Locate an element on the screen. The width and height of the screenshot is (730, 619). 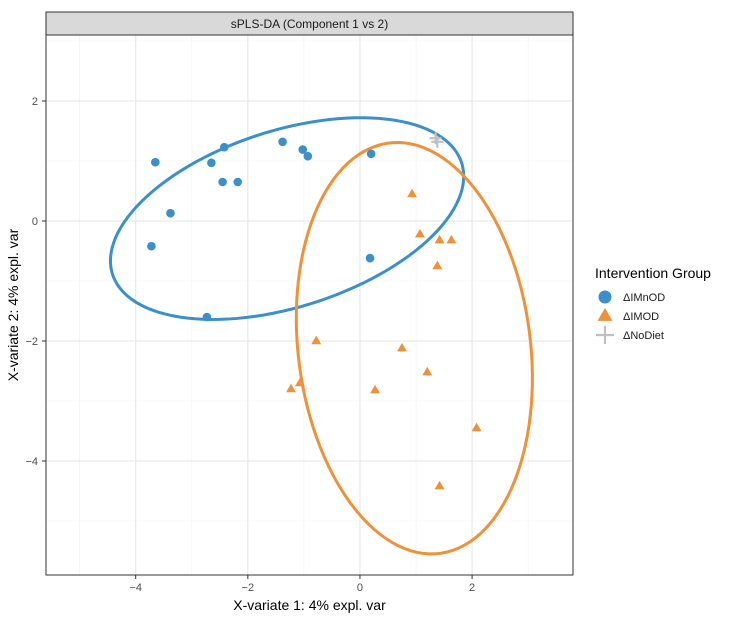
y-axis-ticks: −4 −2 0 2 is located at coordinates (35, 282).